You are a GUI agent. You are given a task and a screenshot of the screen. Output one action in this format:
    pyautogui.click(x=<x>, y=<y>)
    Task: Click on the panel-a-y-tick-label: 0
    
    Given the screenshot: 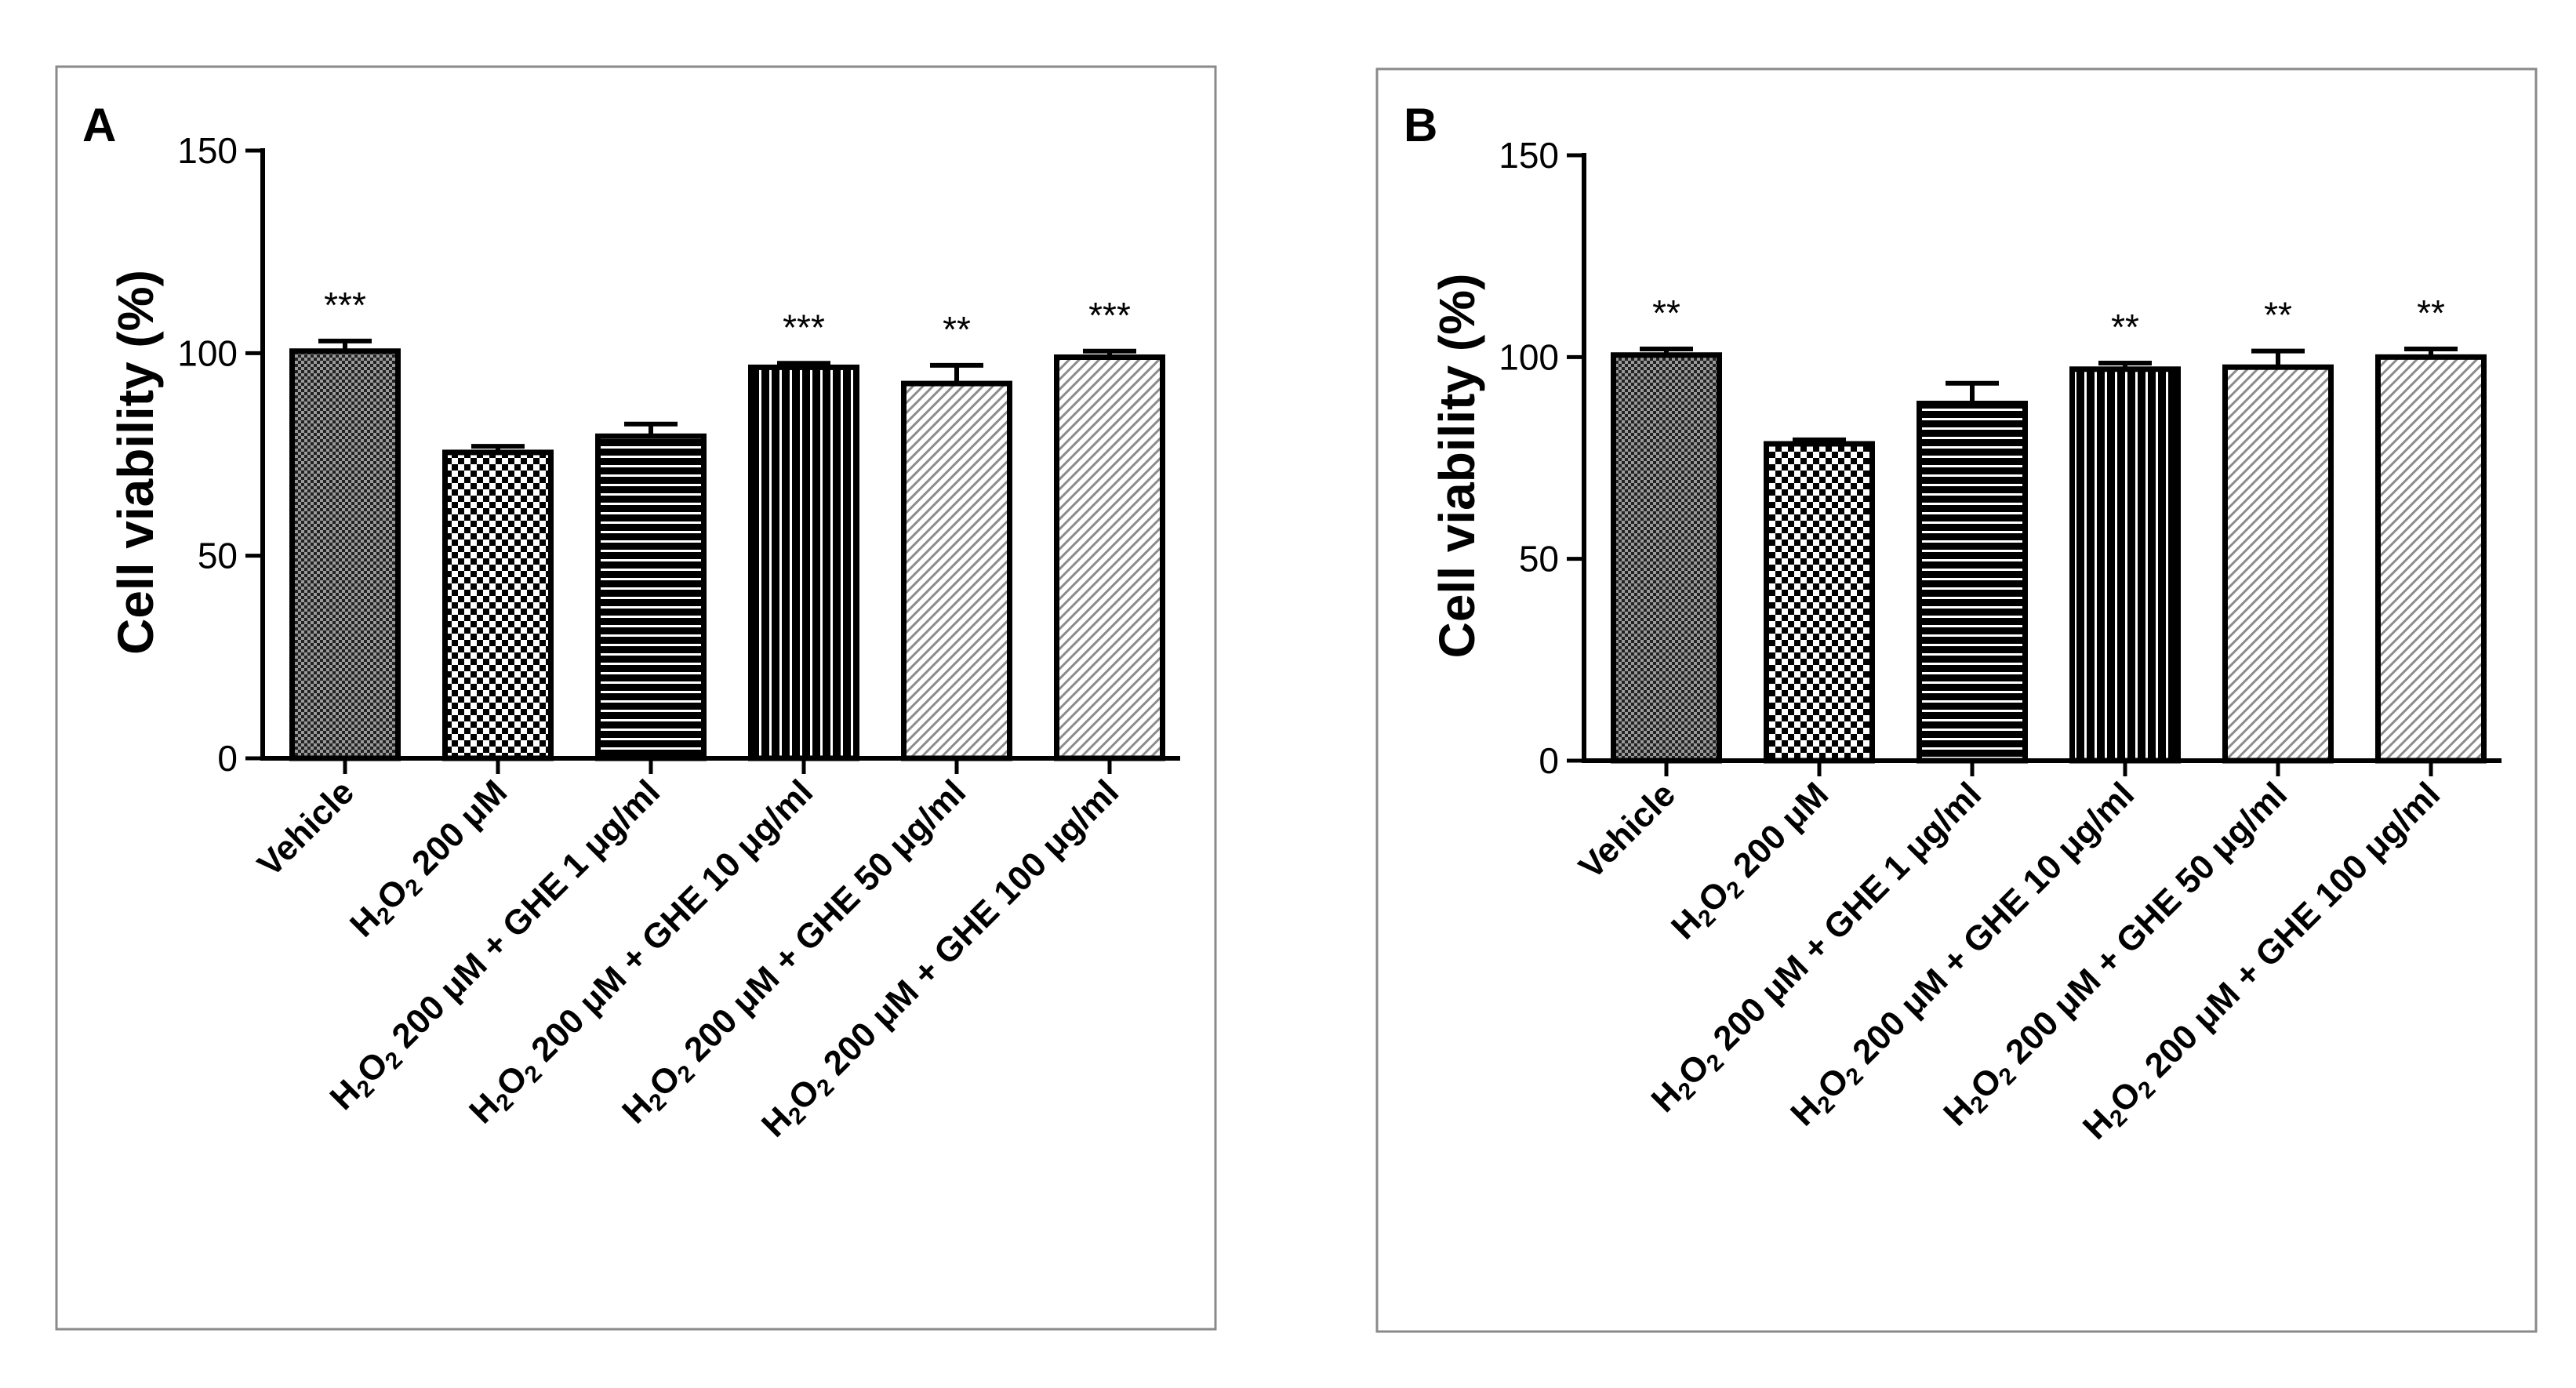 What is the action you would take?
    pyautogui.click(x=227, y=758)
    